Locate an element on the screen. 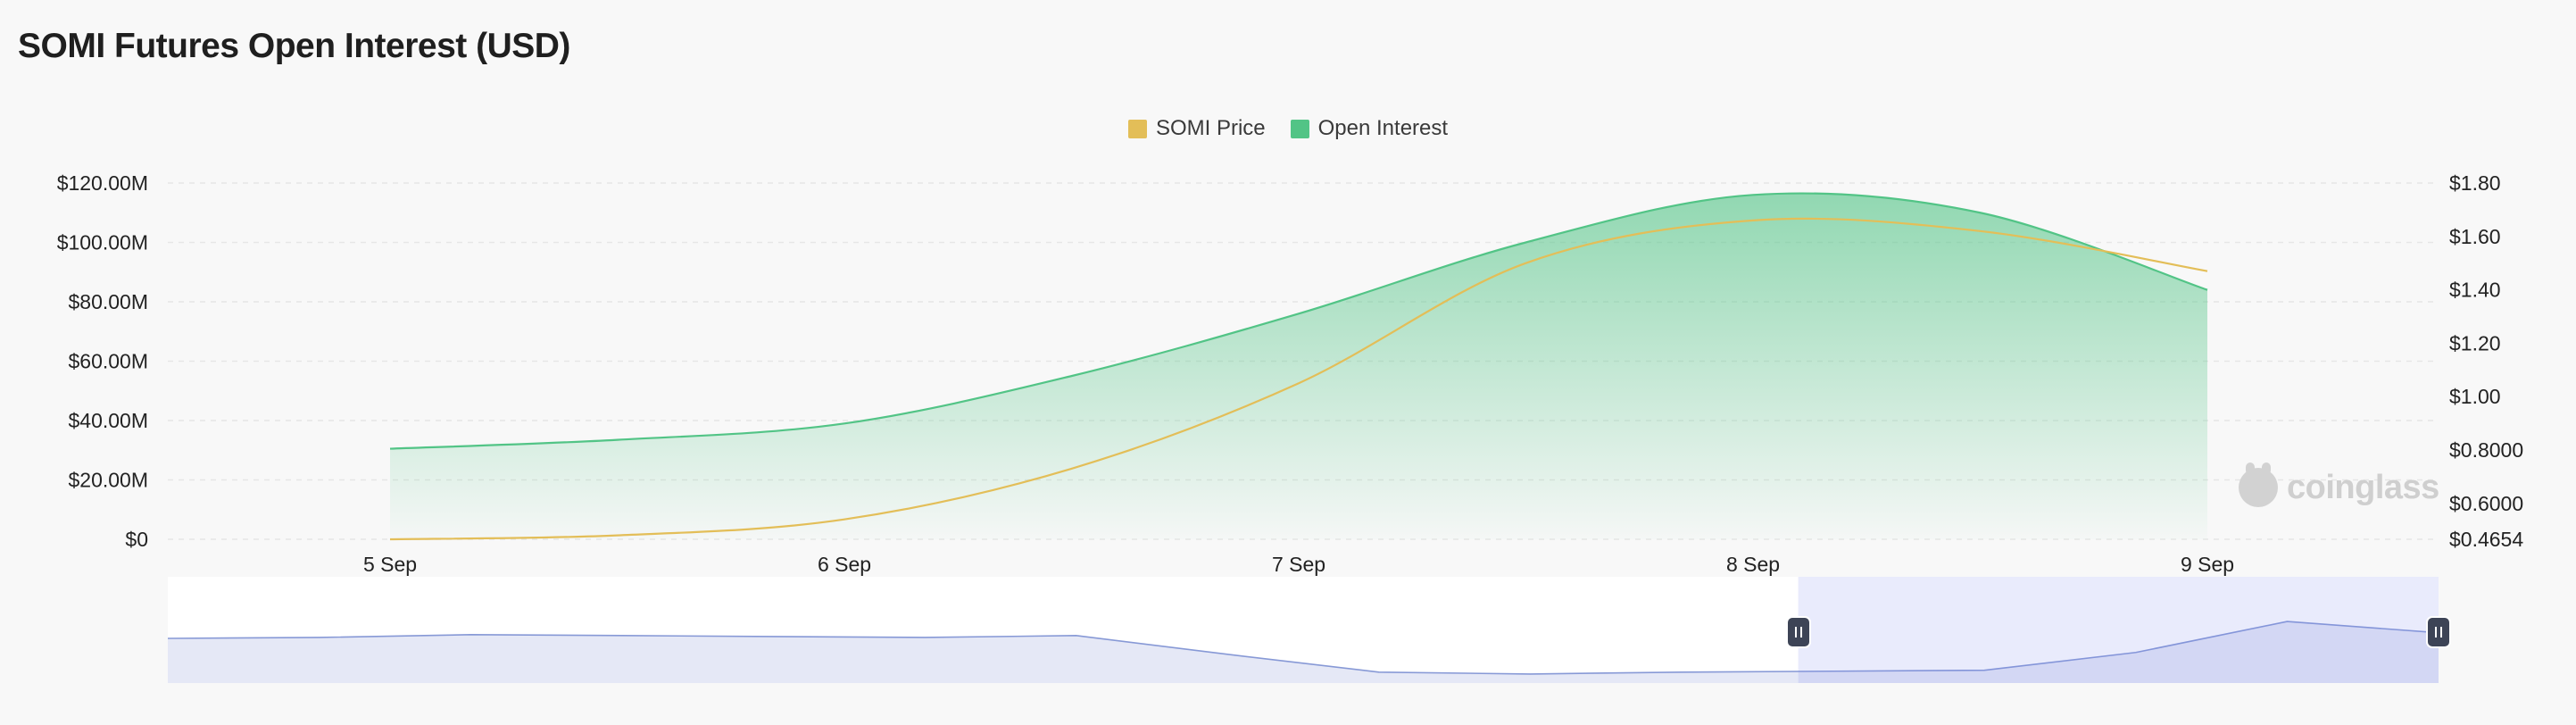 The image size is (2576, 725). y-left-tick-label: $0 is located at coordinates (137, 539).